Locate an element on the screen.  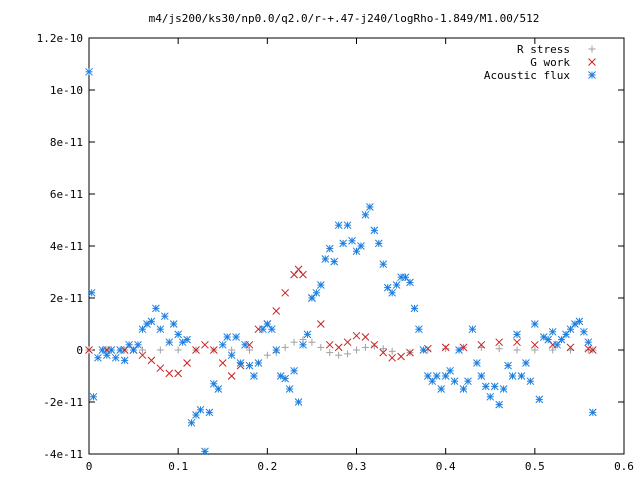
legend-marker is located at coordinates (592, 49).